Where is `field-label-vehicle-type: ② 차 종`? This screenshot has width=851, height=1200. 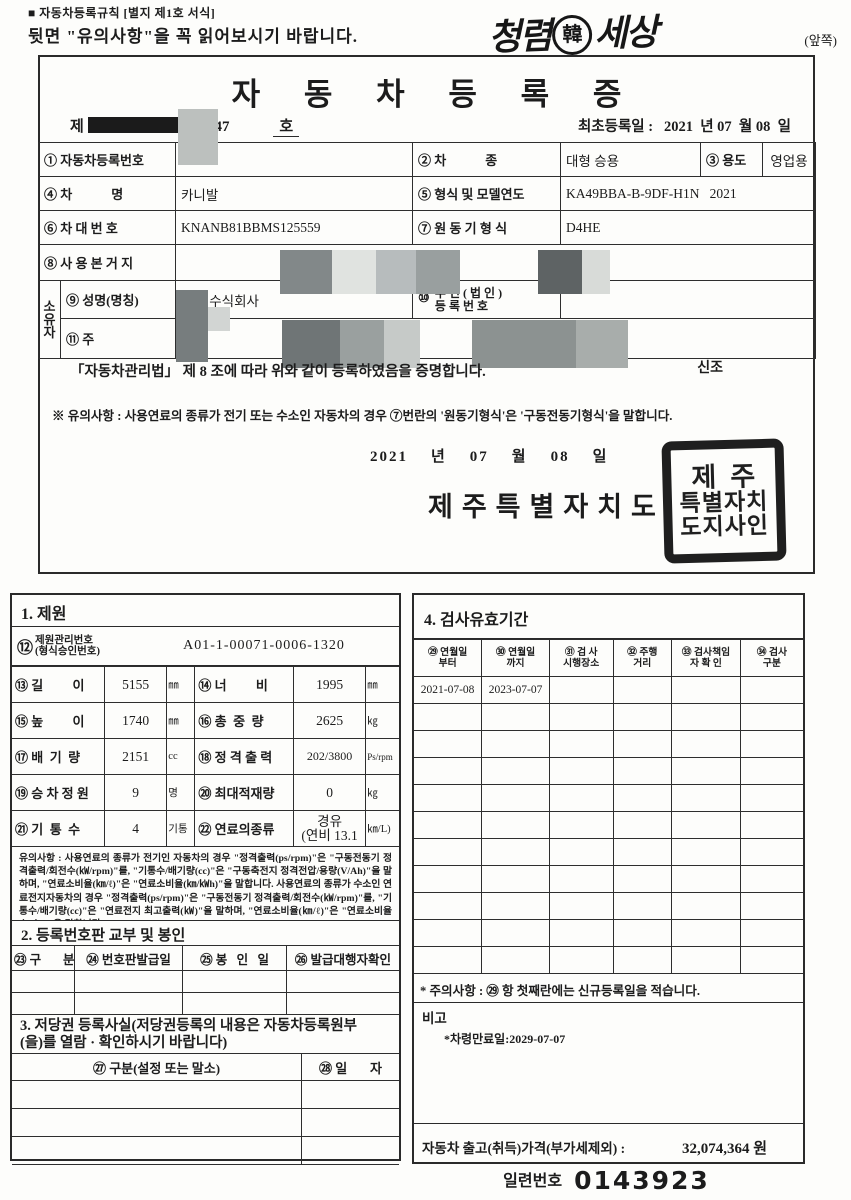 field-label-vehicle-type: ② 차 종 is located at coordinates (487, 159).